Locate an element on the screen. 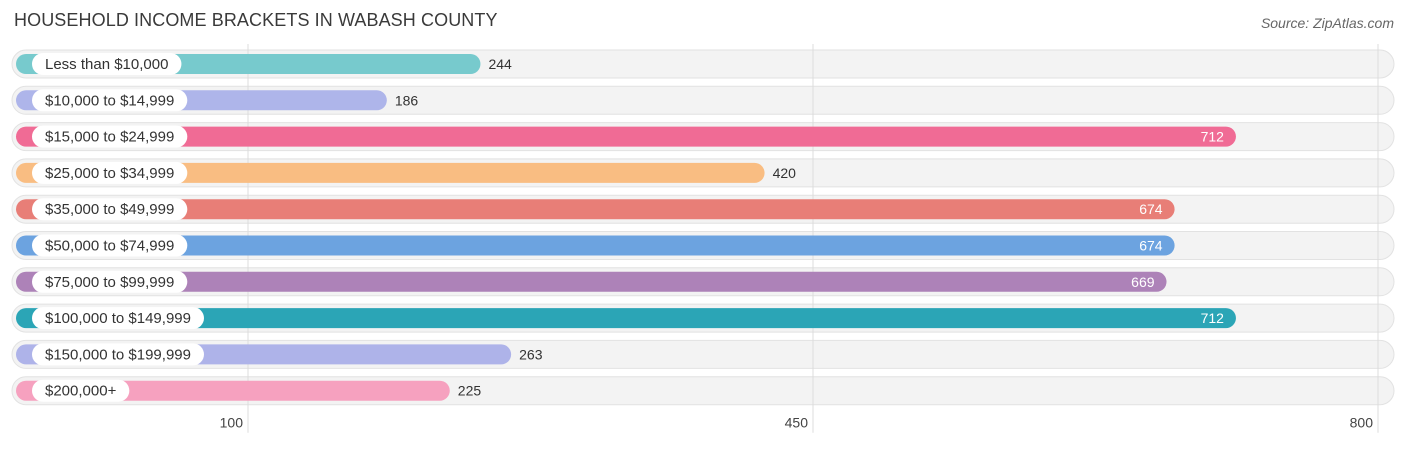 Image resolution: width=1406 pixels, height=449 pixels. category-label: $50,000 to $74,999 is located at coordinates (109, 246).